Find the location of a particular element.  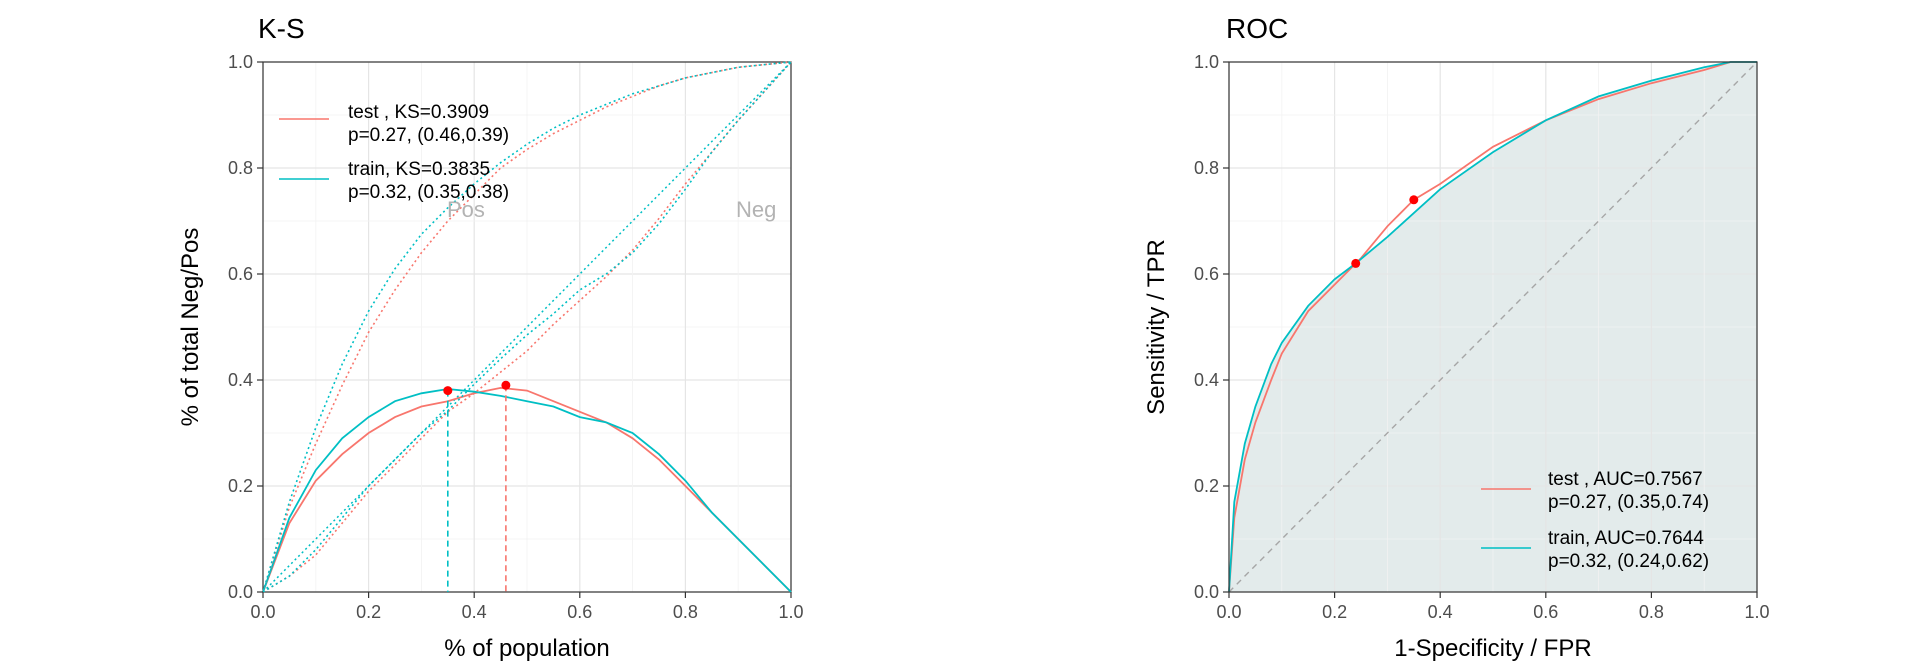

roc-x-axis-label: 1-Specificity / FPR is located at coordinates (1492, 648).